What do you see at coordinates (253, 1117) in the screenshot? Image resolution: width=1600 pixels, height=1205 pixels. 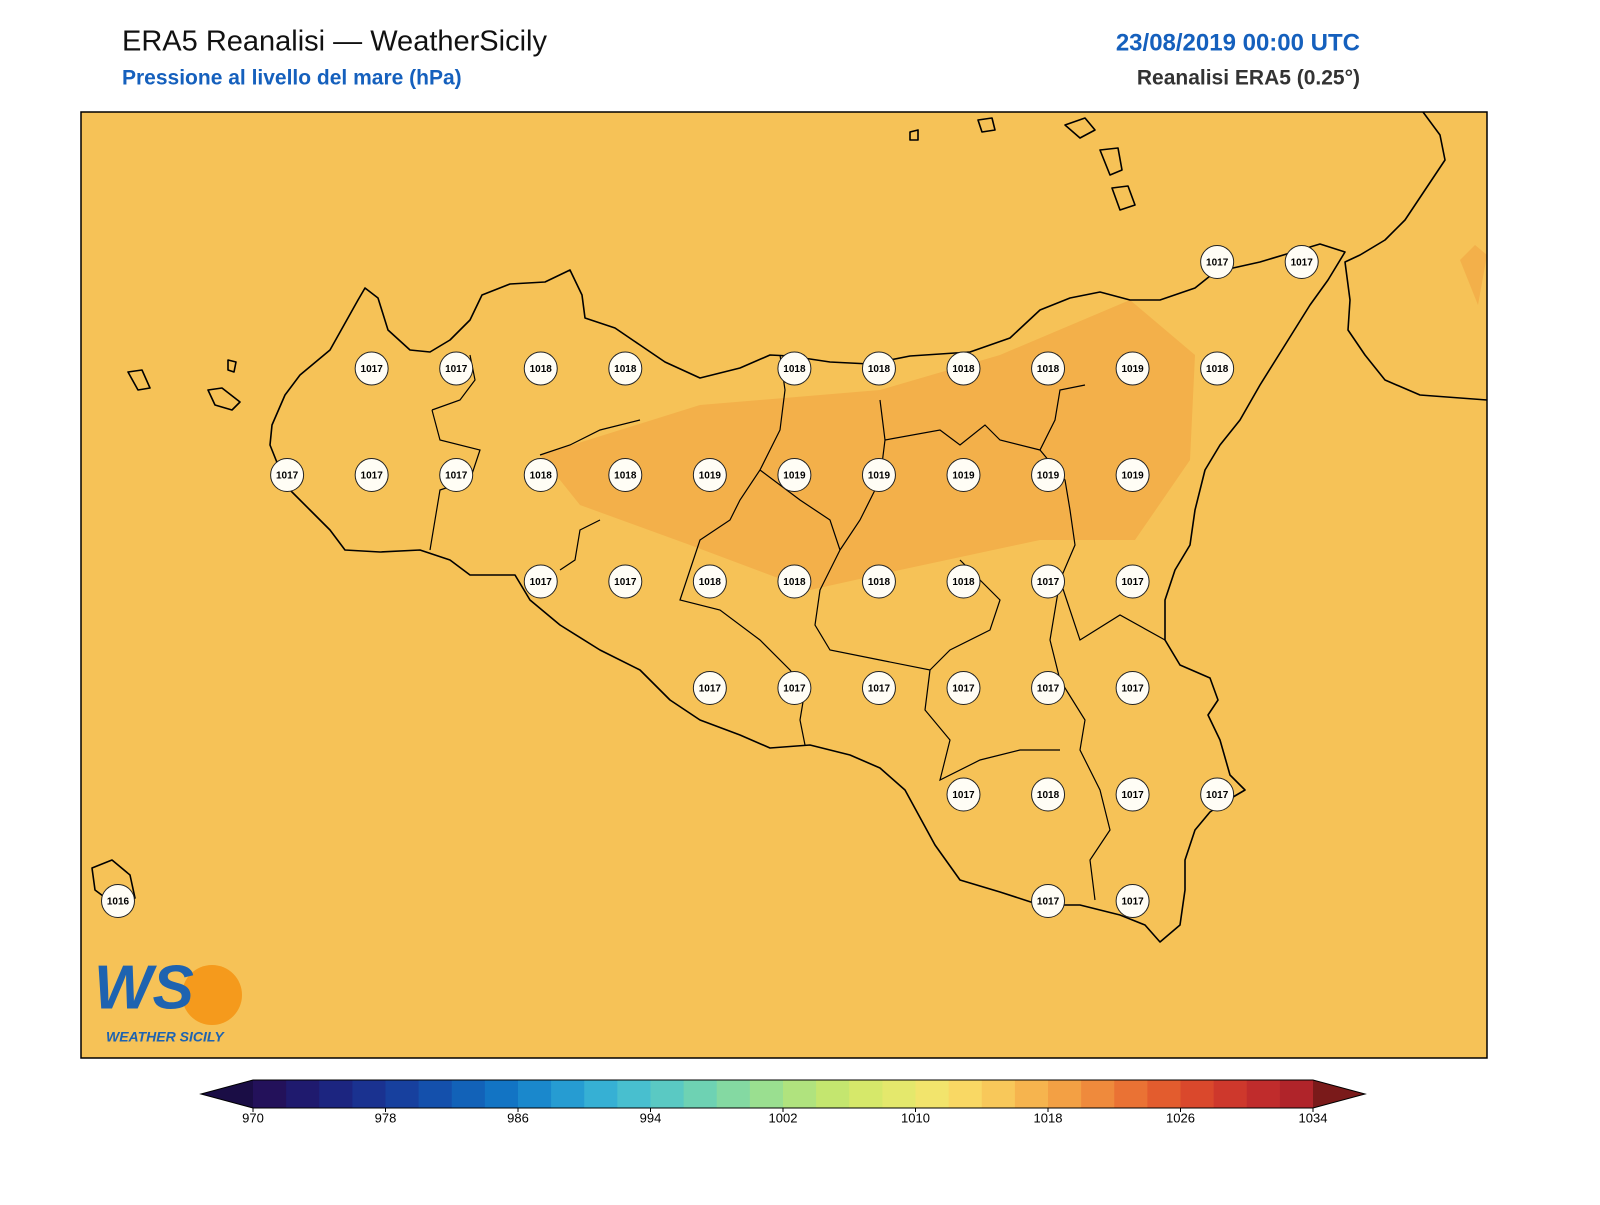 I see `colorbar-tick-label: 970` at bounding box center [253, 1117].